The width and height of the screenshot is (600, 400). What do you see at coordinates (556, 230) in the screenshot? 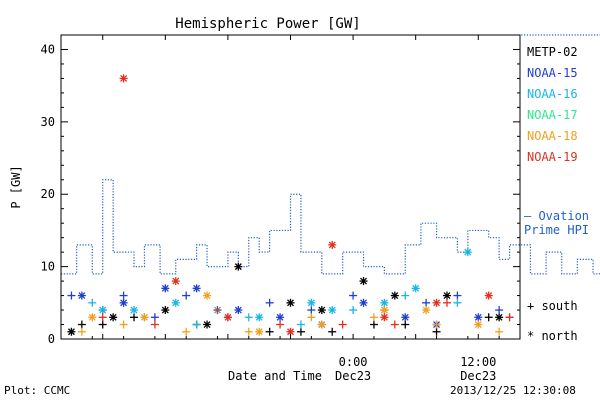
I see `ovation-legend-label: Prime HPI` at bounding box center [556, 230].